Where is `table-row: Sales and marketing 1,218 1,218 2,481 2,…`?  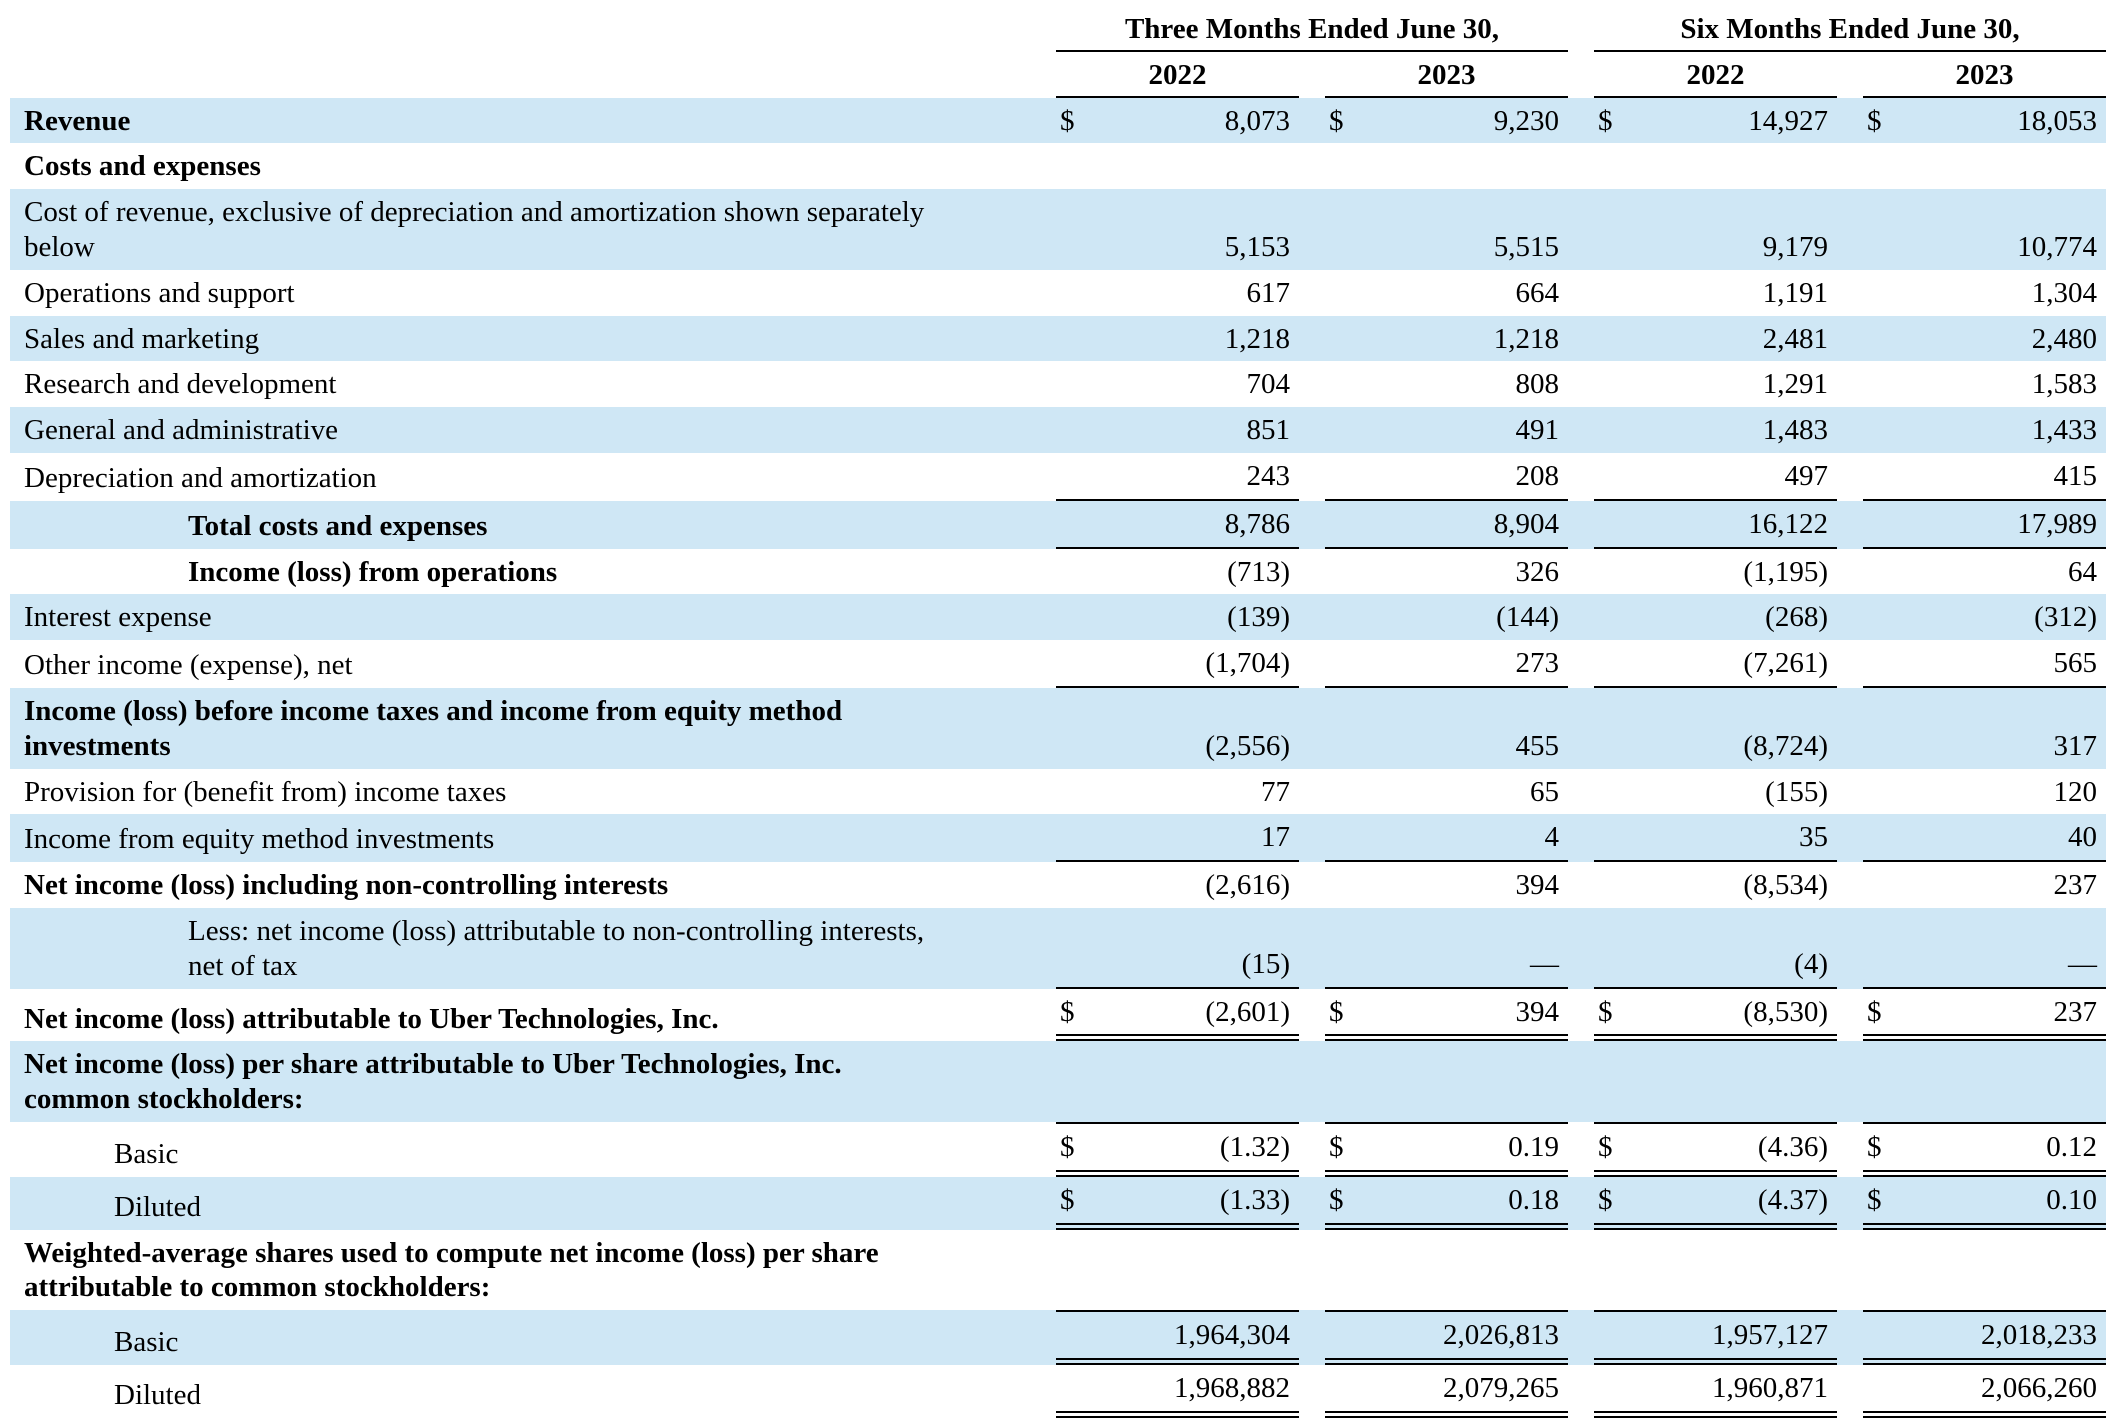 table-row: Sales and marketing 1,218 1,218 2,481 2,… is located at coordinates (1058, 338).